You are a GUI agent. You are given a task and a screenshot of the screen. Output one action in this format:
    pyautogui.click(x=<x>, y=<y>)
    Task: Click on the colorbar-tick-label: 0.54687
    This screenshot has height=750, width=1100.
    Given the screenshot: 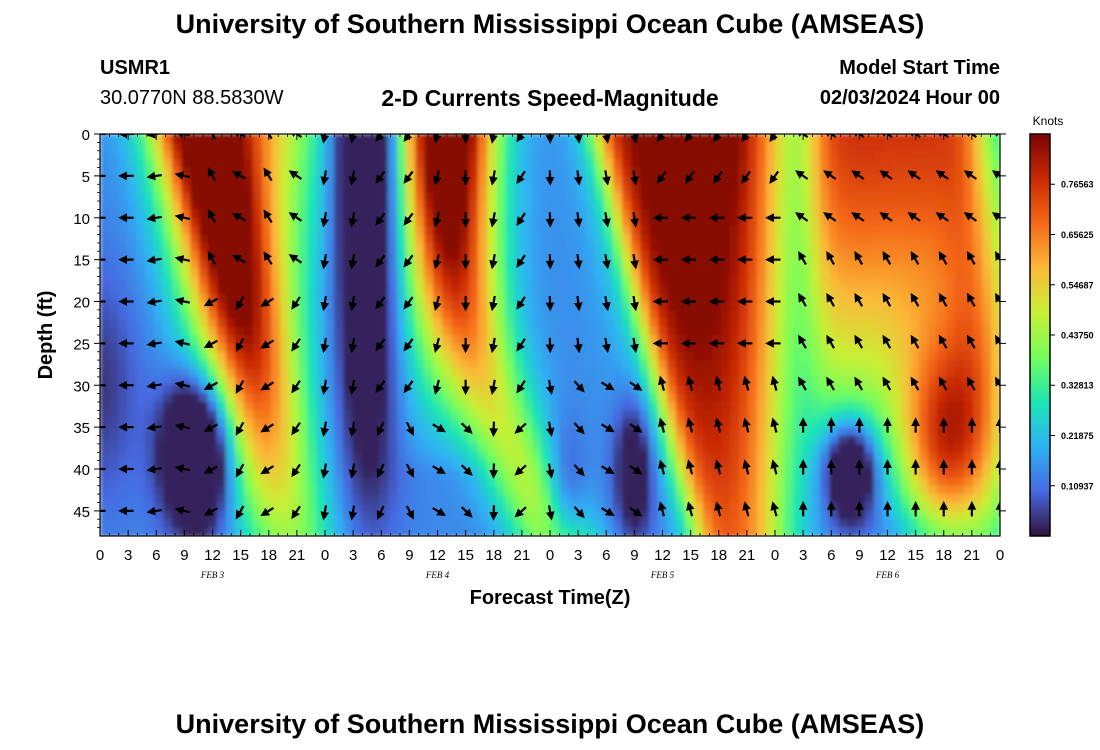 What is the action you would take?
    pyautogui.click(x=1077, y=285)
    